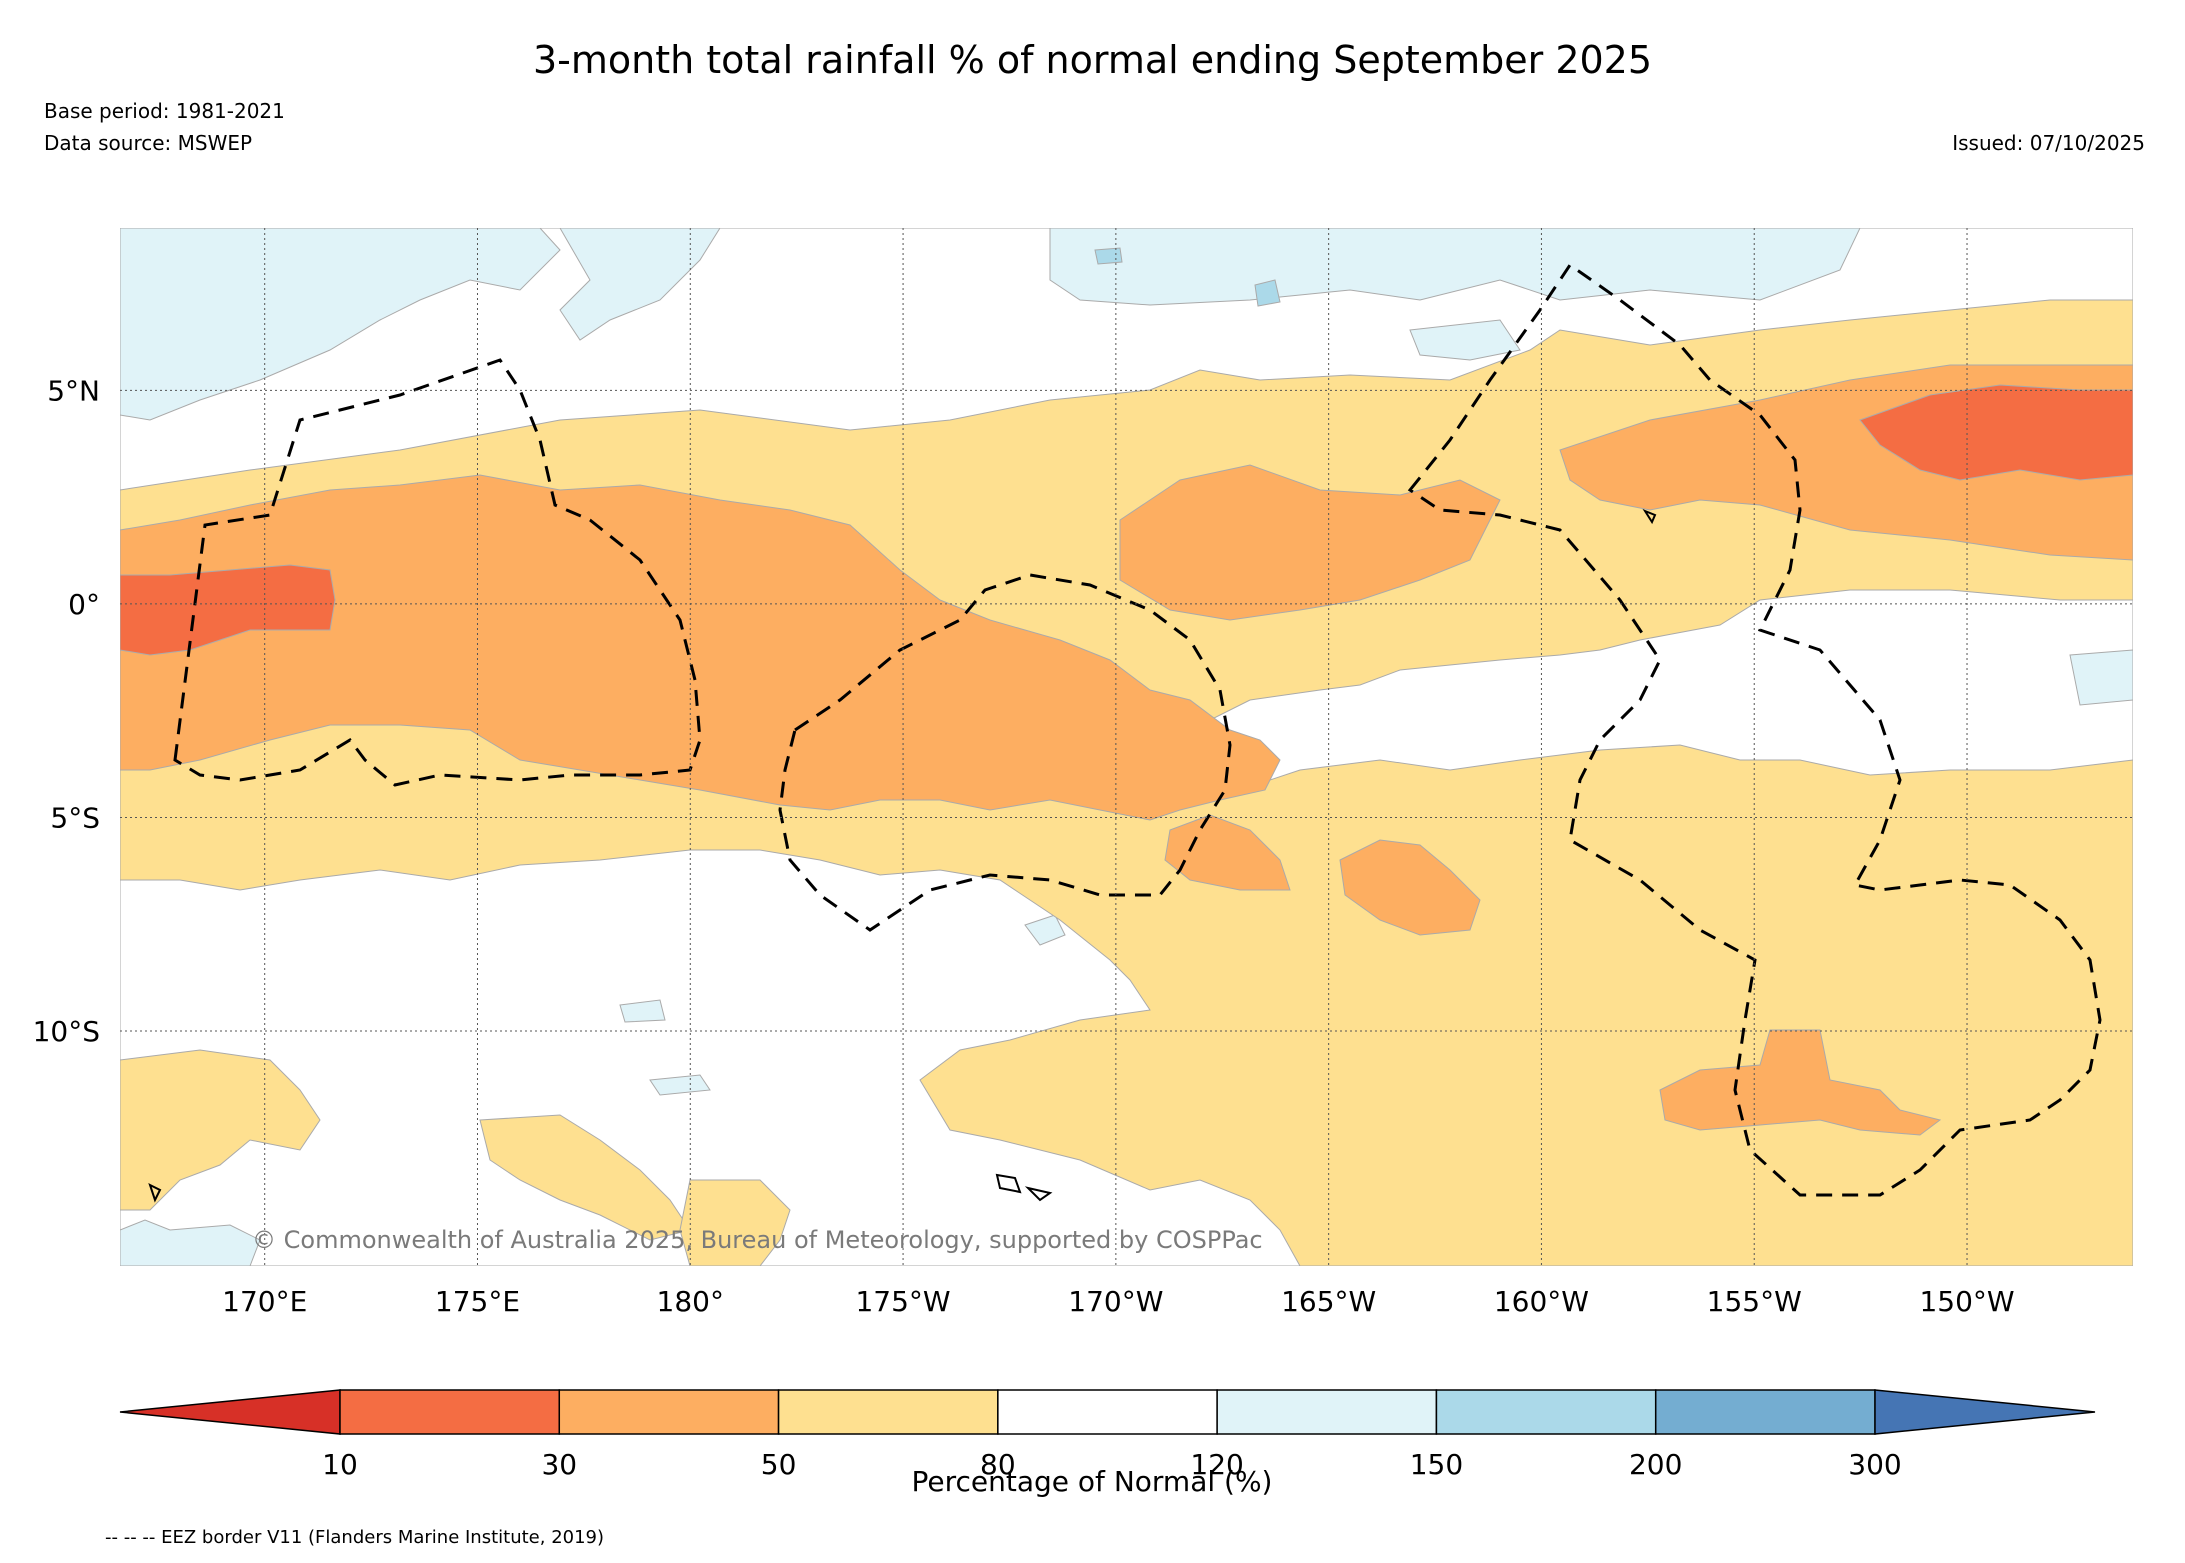  Describe the element at coordinates (779, 1464) in the screenshot. I see `colorbar-tick-label: 50` at that location.